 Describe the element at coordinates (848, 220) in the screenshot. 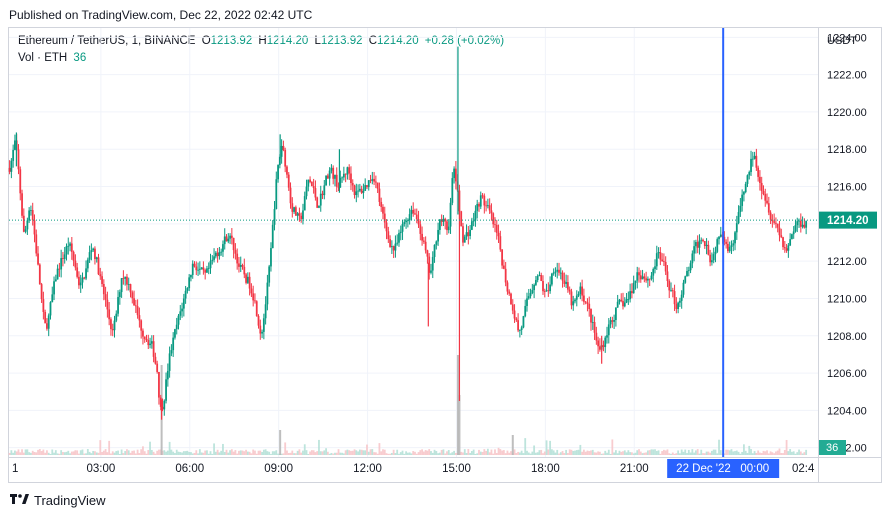

I see `last-price-tag: 1214.20` at that location.